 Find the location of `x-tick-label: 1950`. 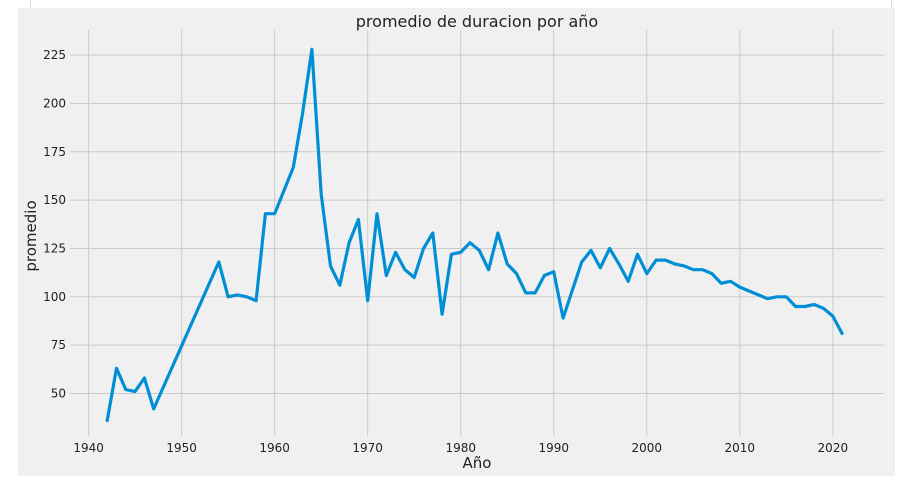

x-tick-label: 1950 is located at coordinates (181, 448).